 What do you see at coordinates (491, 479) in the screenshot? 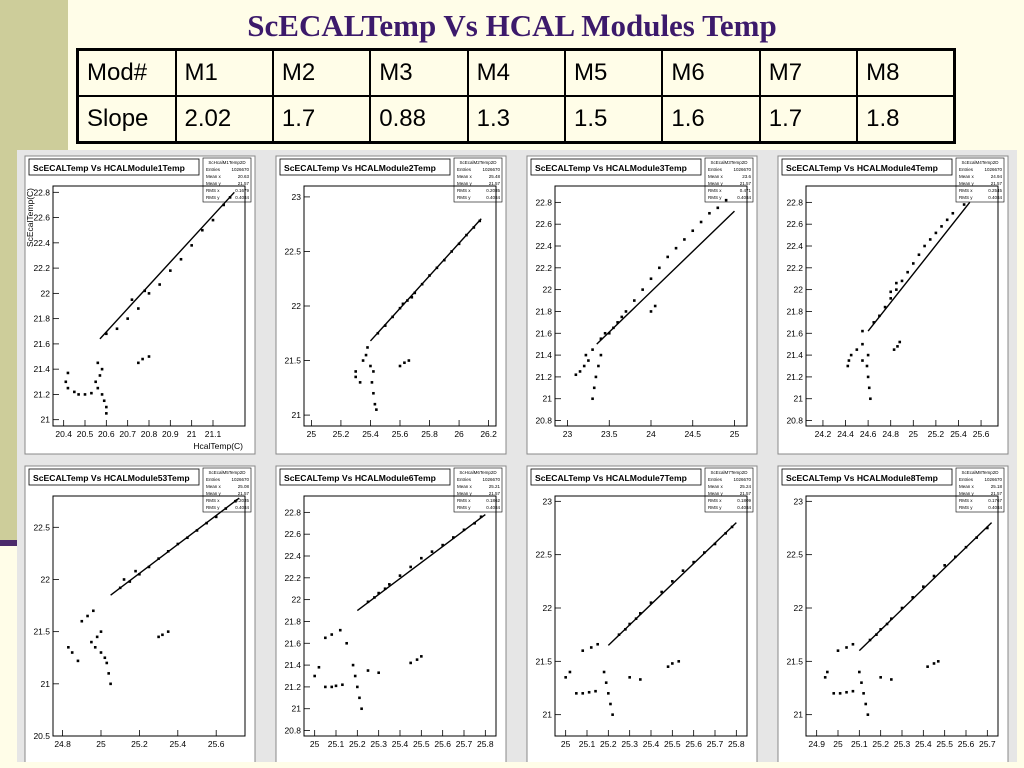
I see `stats-value: 1026670` at bounding box center [491, 479].